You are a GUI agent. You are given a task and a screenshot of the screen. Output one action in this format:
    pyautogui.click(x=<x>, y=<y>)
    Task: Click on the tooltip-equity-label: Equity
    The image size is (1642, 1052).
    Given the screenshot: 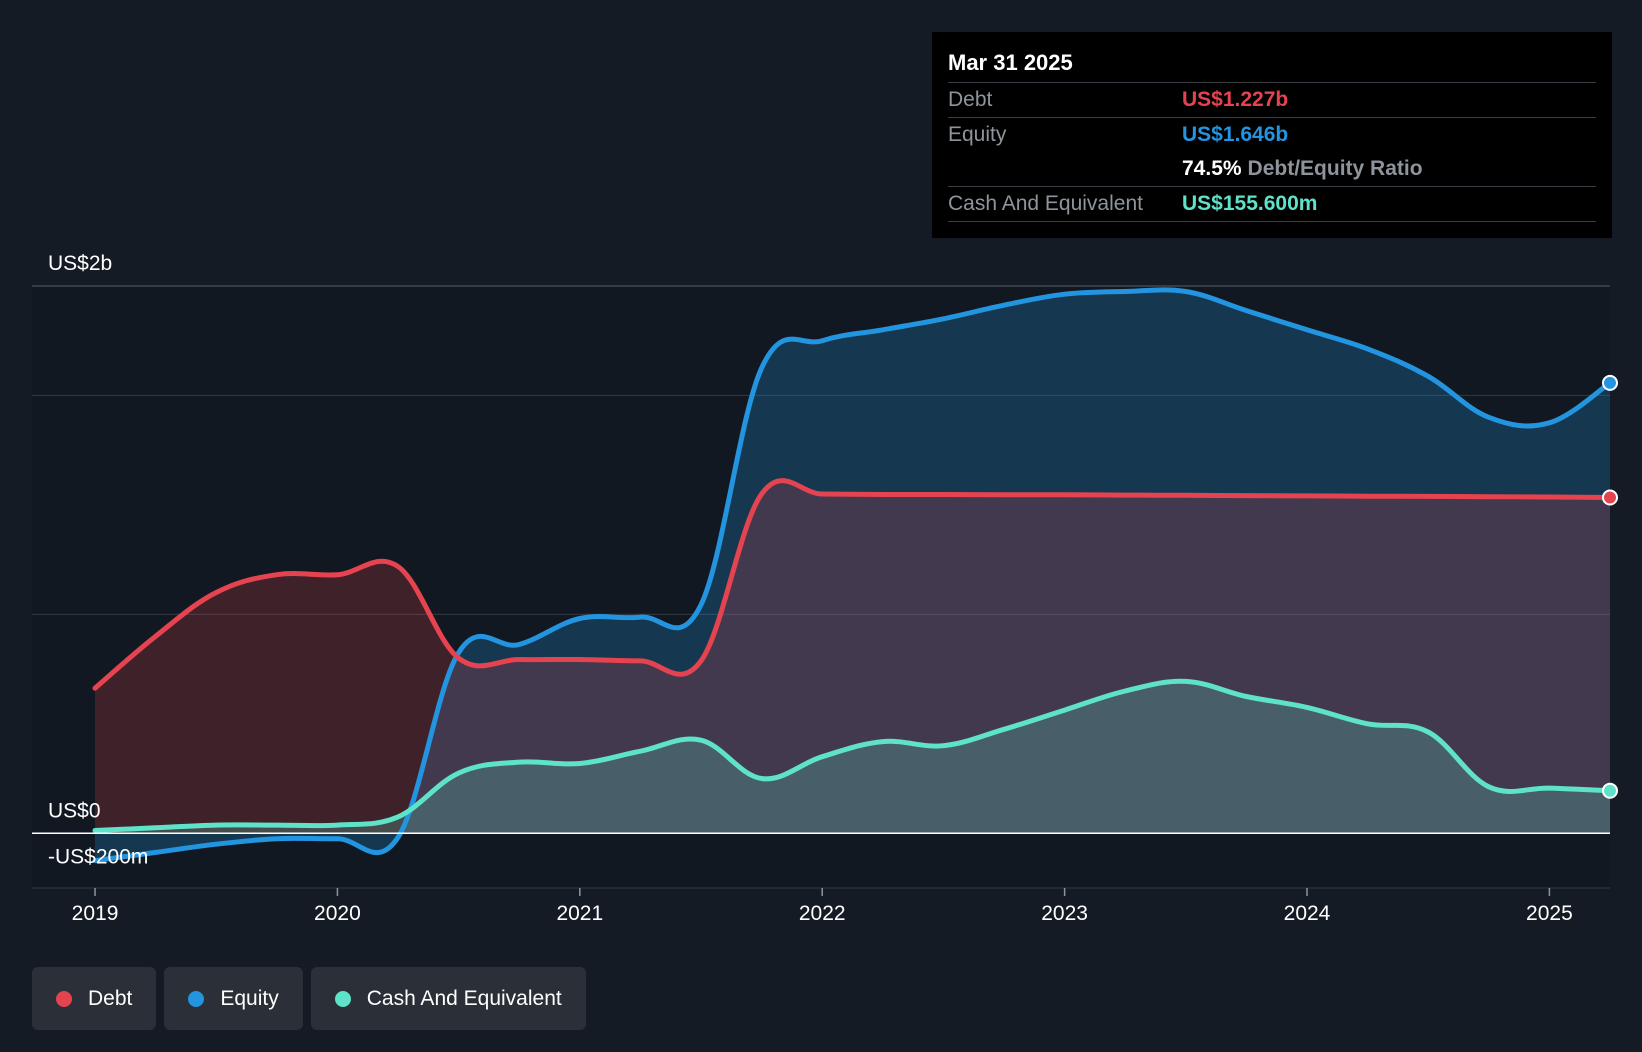 What is the action you would take?
    pyautogui.click(x=977, y=134)
    